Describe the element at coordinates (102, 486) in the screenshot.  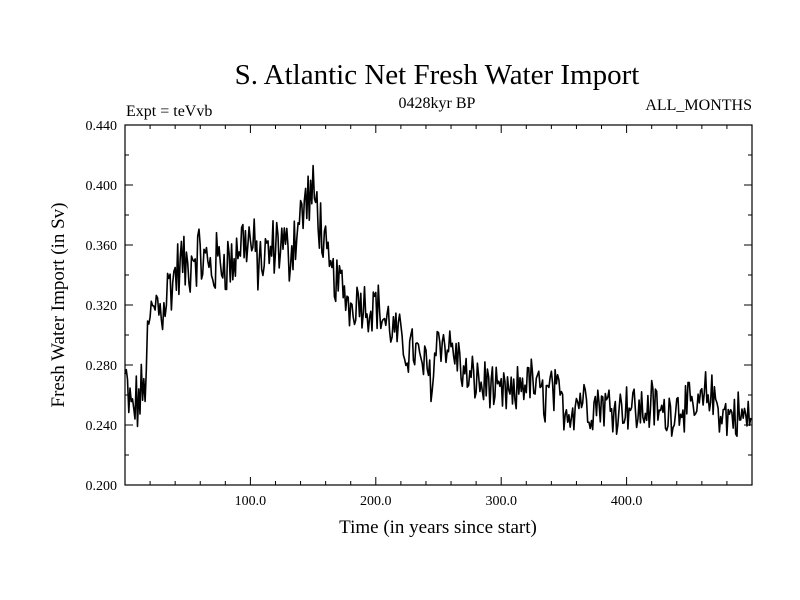
I see `y-tick-label: 0.200` at that location.